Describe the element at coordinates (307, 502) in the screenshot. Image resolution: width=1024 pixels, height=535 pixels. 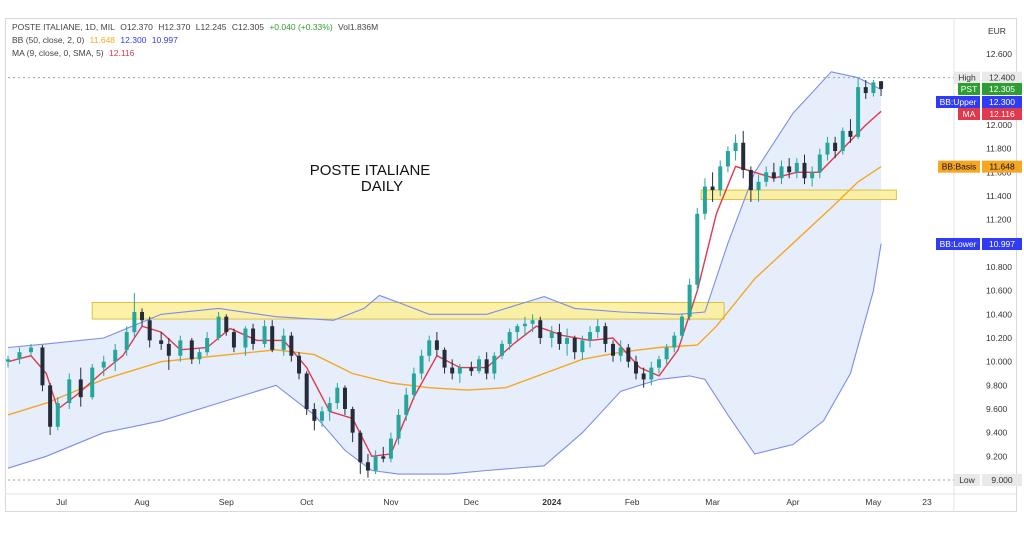
I see `x-tick-label-3: Oct` at that location.